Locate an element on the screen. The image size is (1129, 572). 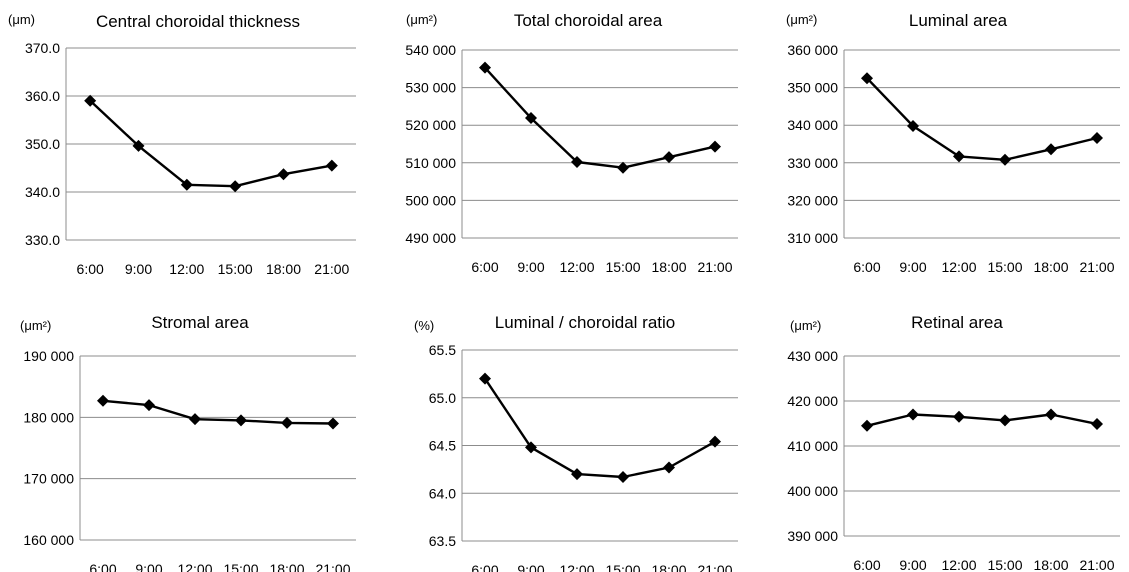
chart-panel-stromal-area: (μm²) Stromal area is located at coordinates (134, 323).